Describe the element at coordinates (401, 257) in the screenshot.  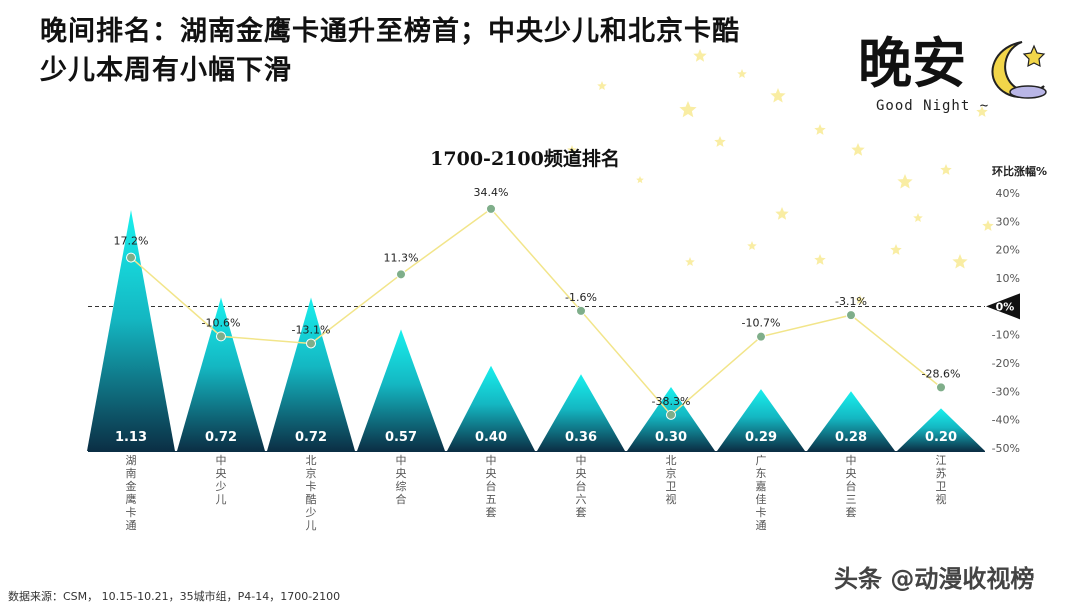
I see `growth-value-label: 11.3%` at that location.